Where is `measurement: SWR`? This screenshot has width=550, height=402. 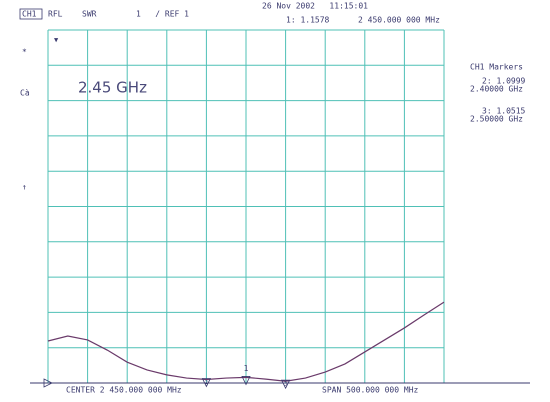 measurement: SWR is located at coordinates (89, 14).